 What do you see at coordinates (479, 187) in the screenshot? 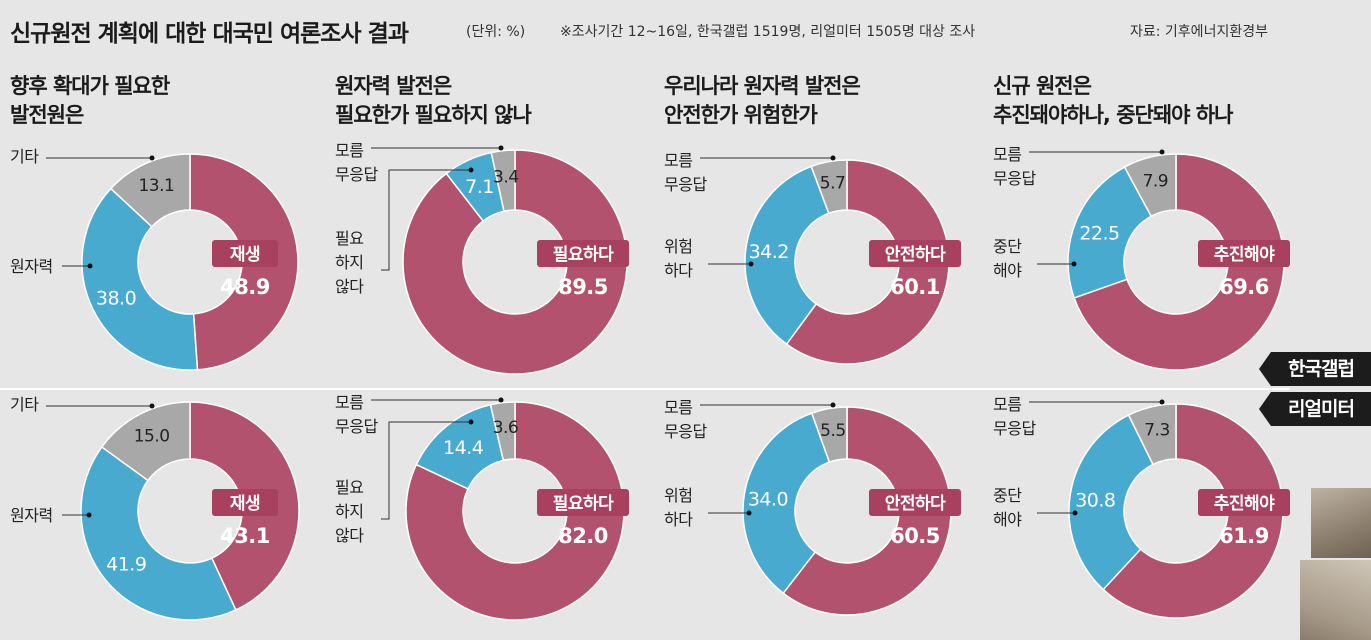
I see `secondary-value-label: 7.1` at bounding box center [479, 187].